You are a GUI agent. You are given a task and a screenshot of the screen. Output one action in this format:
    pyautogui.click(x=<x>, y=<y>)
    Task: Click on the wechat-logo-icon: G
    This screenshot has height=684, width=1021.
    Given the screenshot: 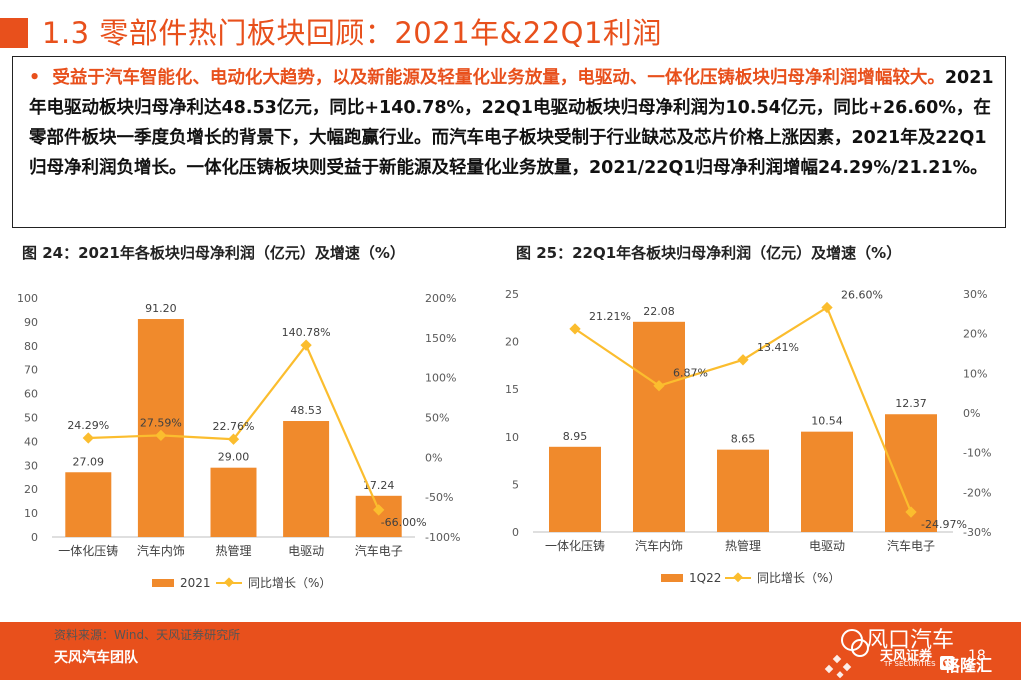 What is the action you would take?
    pyautogui.click(x=889, y=654)
    